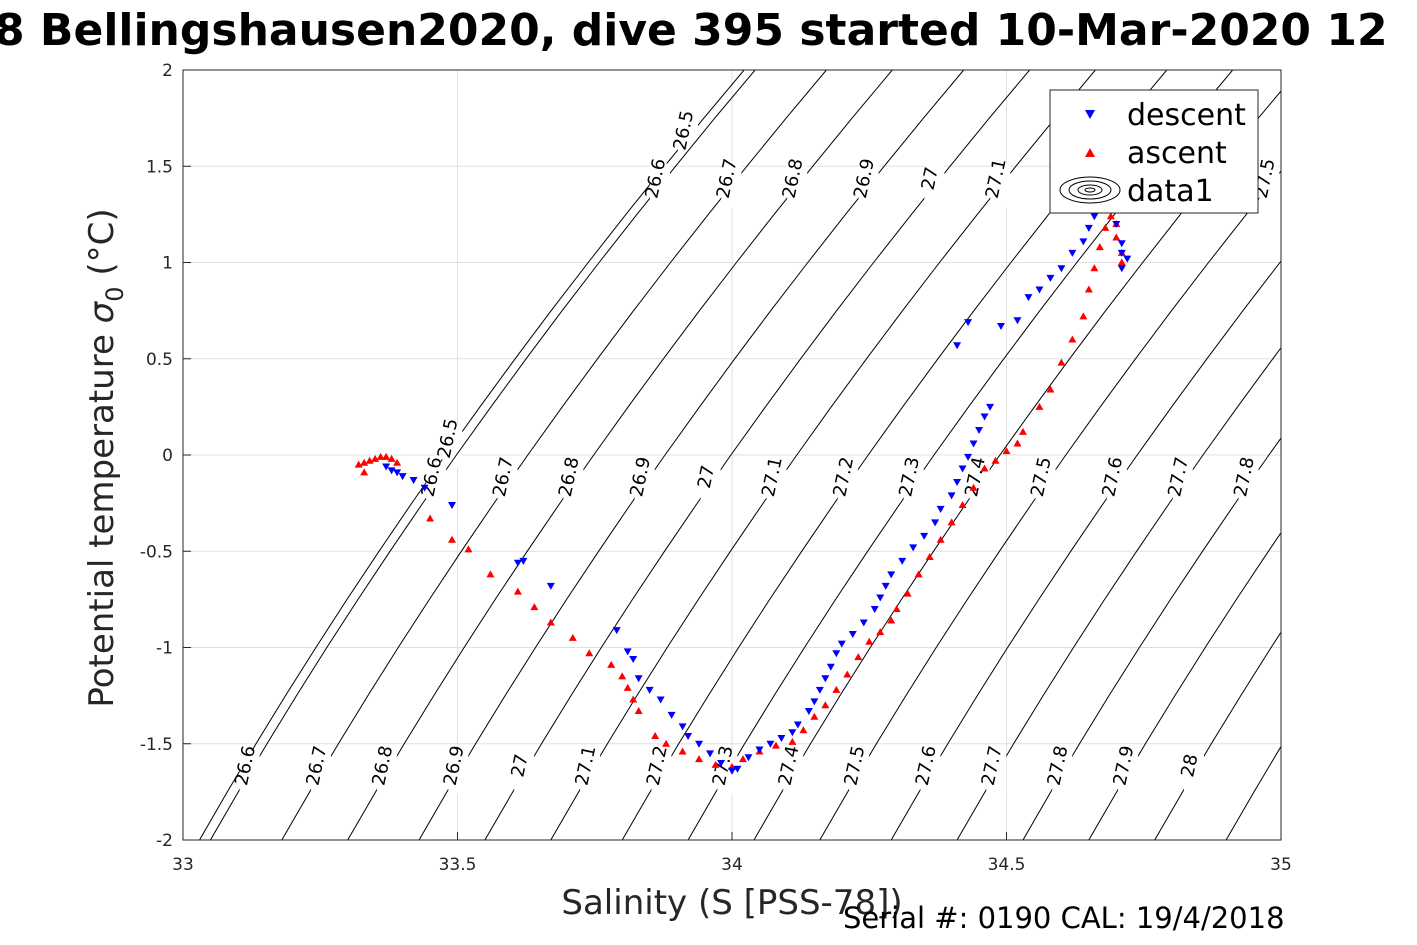 Image resolution: width=1417 pixels, height=945 pixels. What do you see at coordinates (164, 841) in the screenshot?
I see `y-tick-label: -2` at bounding box center [164, 841].